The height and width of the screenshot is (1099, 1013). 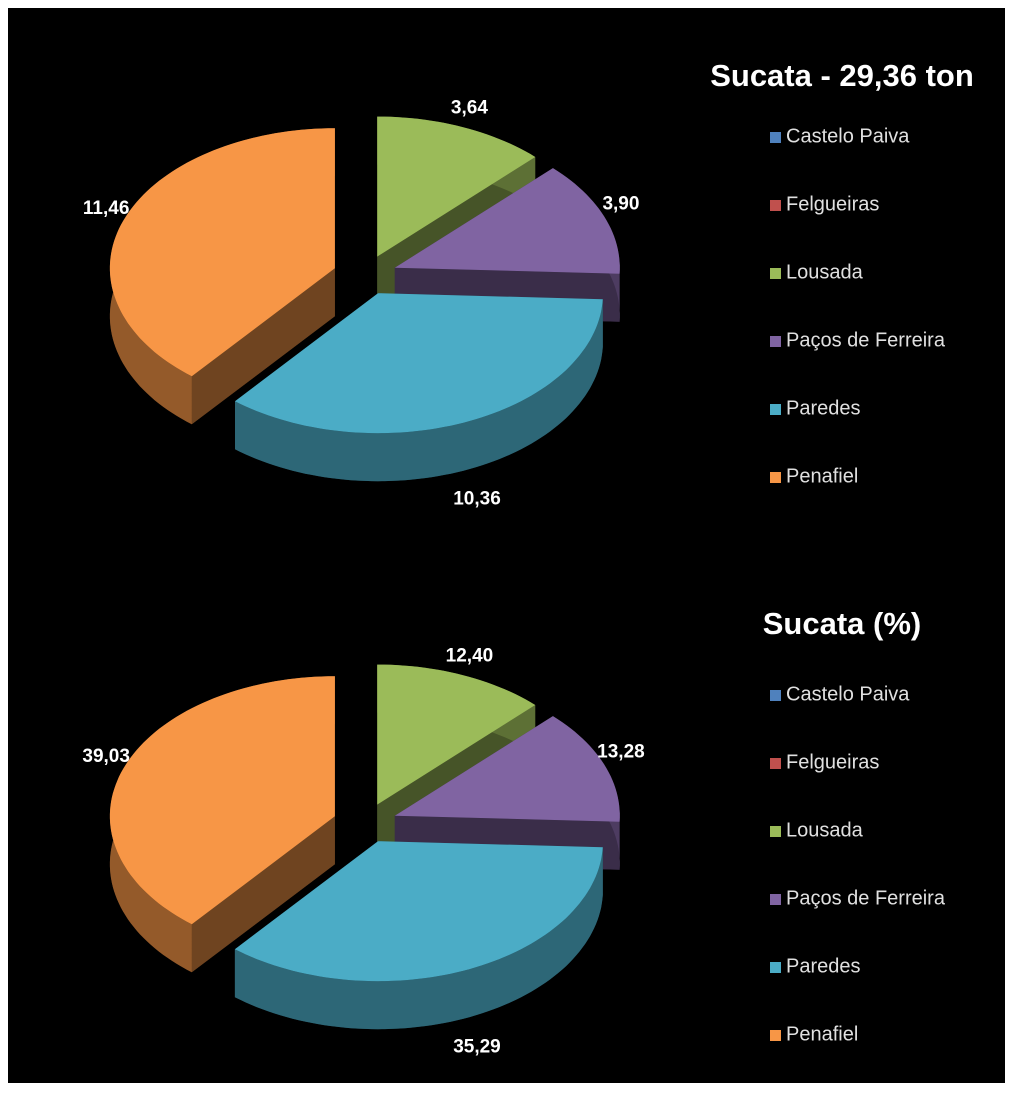 I want to click on data-label: 12,40, so click(x=470, y=656).